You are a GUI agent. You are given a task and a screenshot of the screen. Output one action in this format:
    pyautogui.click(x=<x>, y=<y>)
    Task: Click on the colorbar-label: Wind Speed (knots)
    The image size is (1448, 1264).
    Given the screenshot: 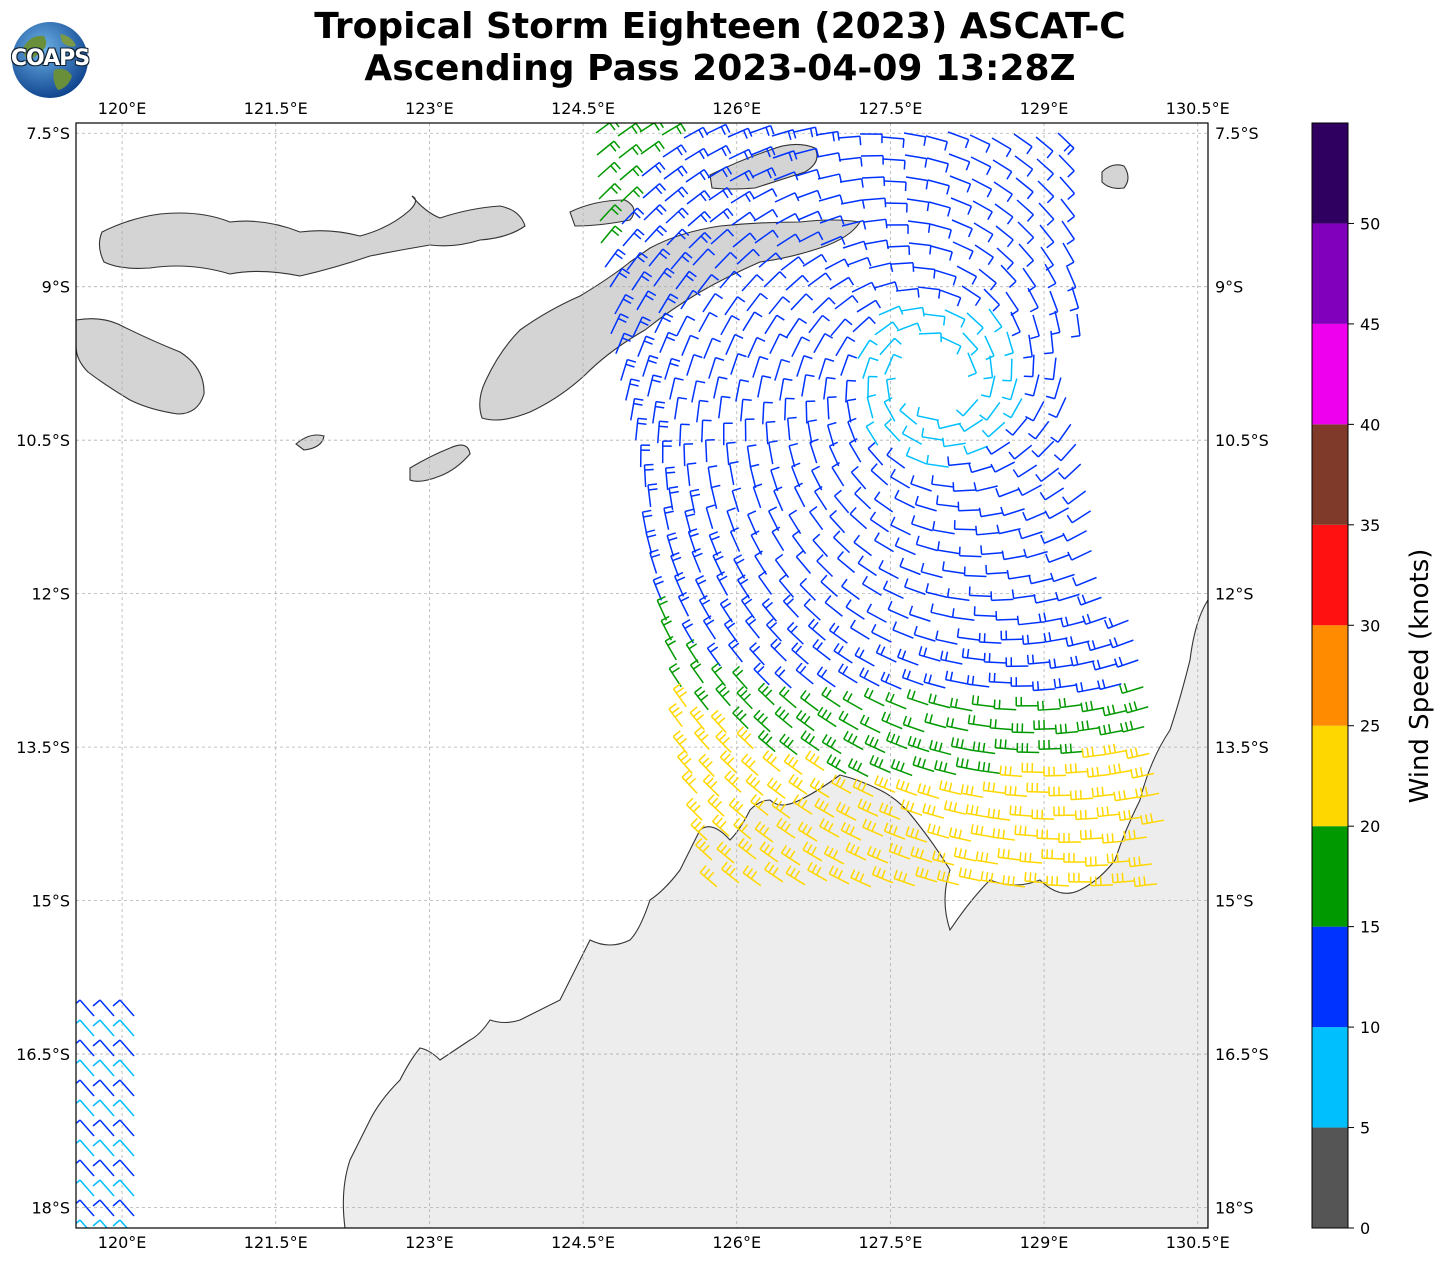 What is the action you would take?
    pyautogui.click(x=1420, y=676)
    